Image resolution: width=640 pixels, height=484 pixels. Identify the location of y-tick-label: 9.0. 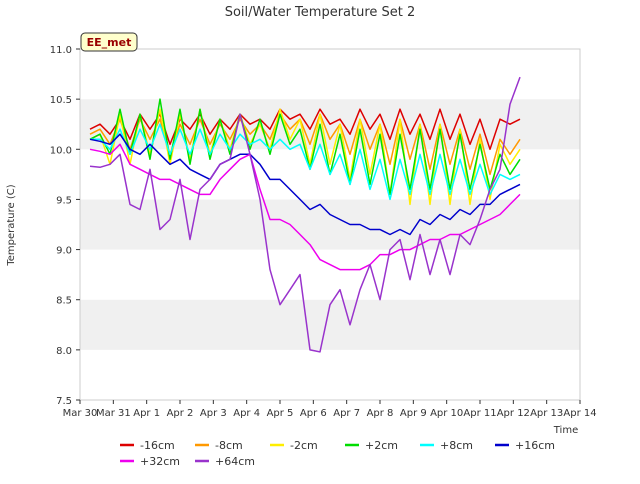
(64, 251).